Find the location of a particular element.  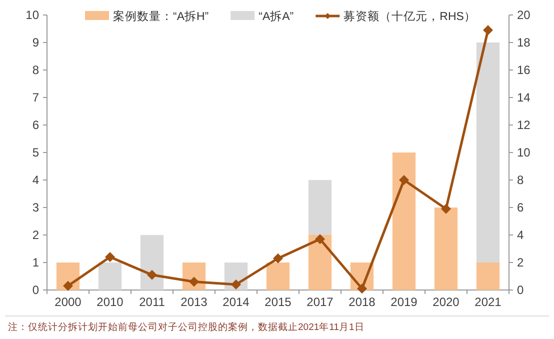

y2-tick-label: 14 is located at coordinates (524, 97).